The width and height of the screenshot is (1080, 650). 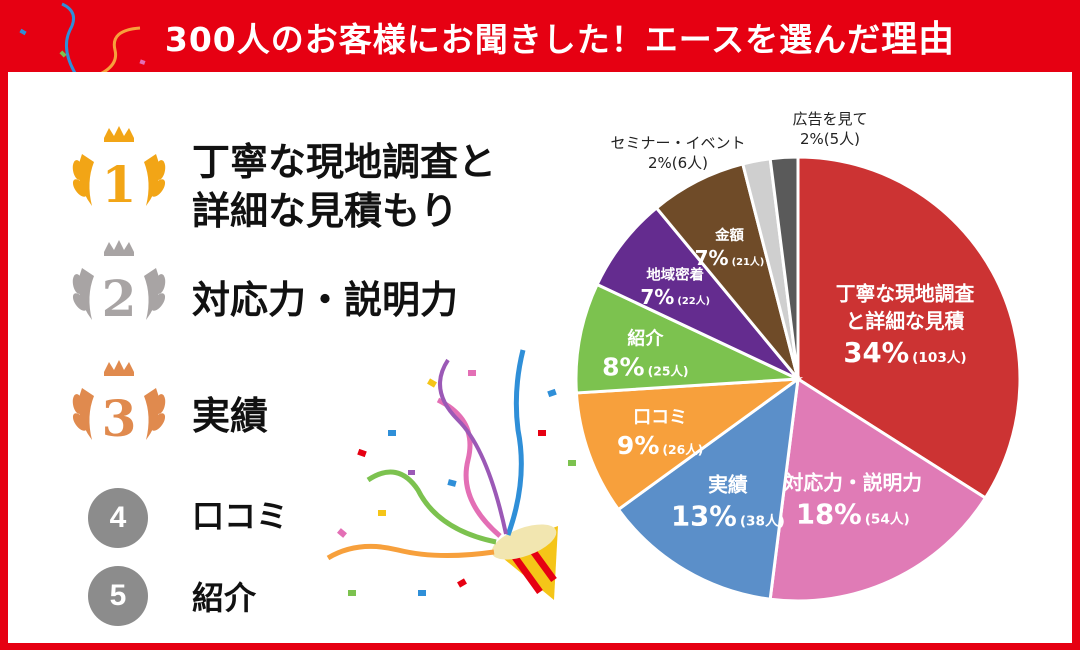 What do you see at coordinates (728, 517) in the screenshot?
I see `slice-value-label: 13% (38人)` at bounding box center [728, 517].